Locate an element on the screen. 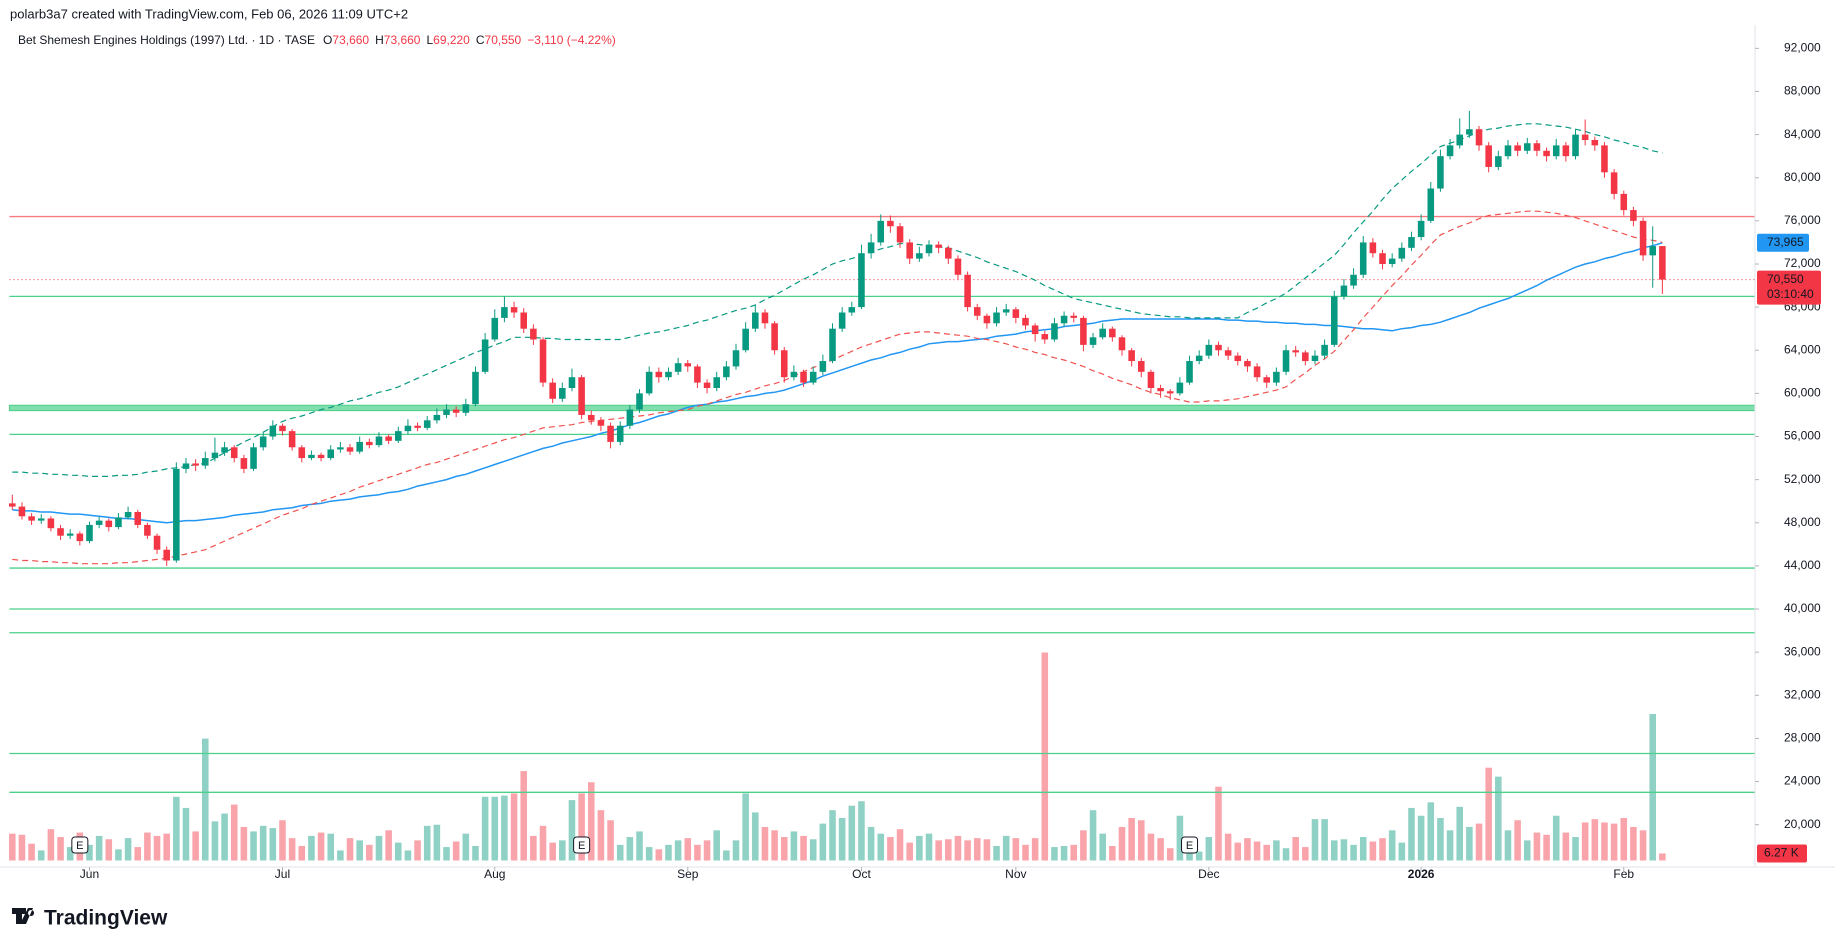 The image size is (1835, 949). y-tick-label: 56,000 is located at coordinates (1802, 436).